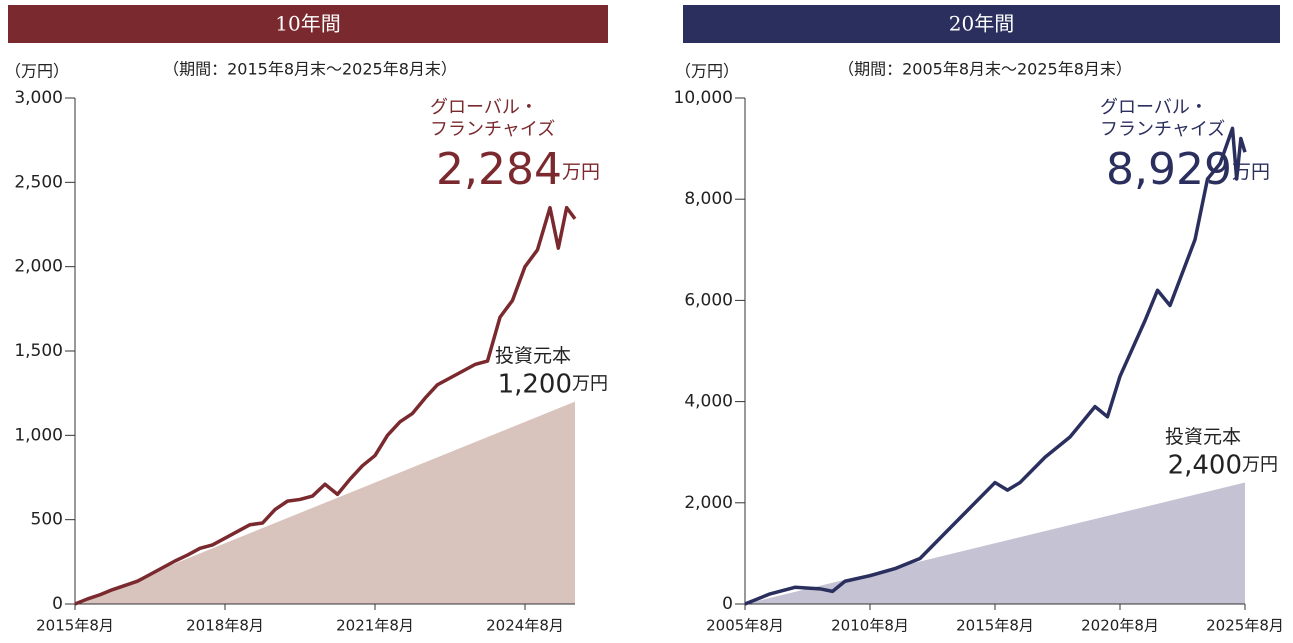 The image size is (1293, 643). Describe the element at coordinates (870, 626) in the screenshot. I see `x-tick-label: 2010年8月` at that location.